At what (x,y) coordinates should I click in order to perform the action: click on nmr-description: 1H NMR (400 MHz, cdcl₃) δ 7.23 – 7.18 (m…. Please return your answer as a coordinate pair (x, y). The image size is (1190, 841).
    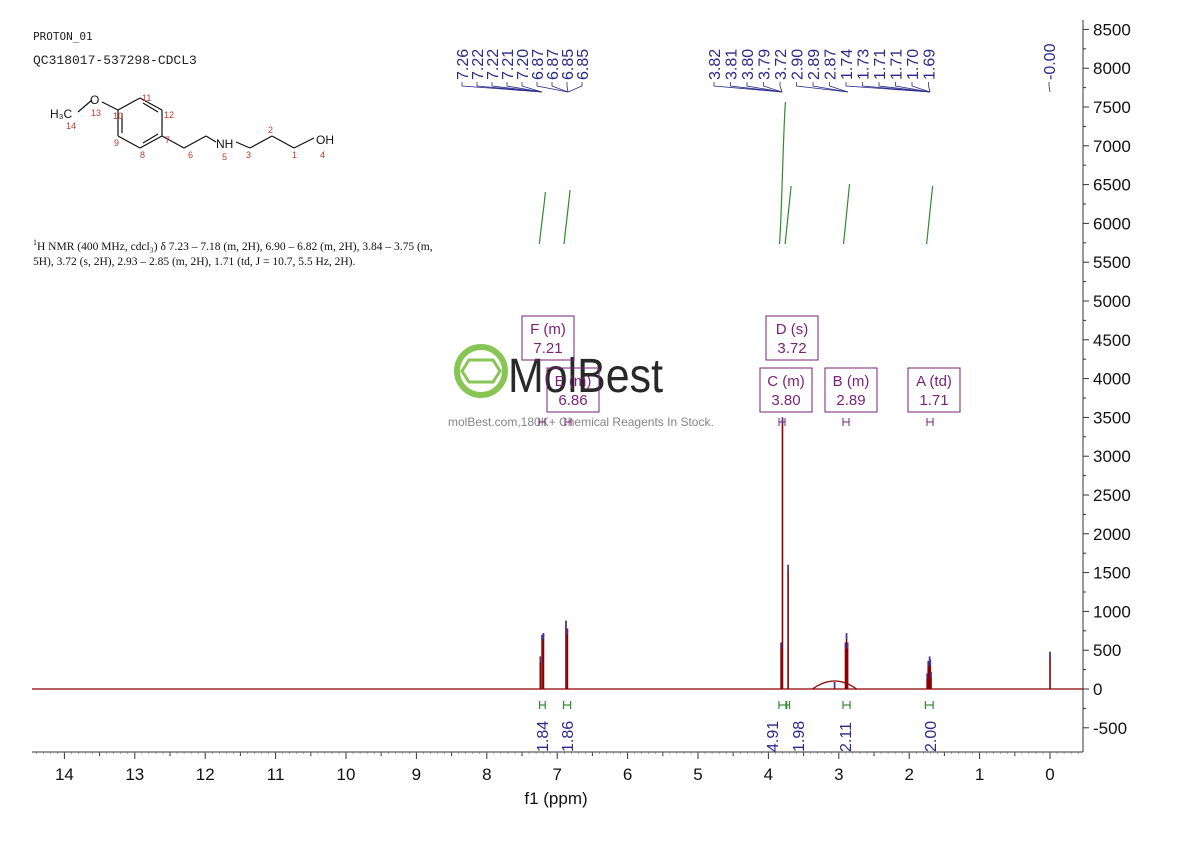
    Looking at the image, I should click on (243, 252).